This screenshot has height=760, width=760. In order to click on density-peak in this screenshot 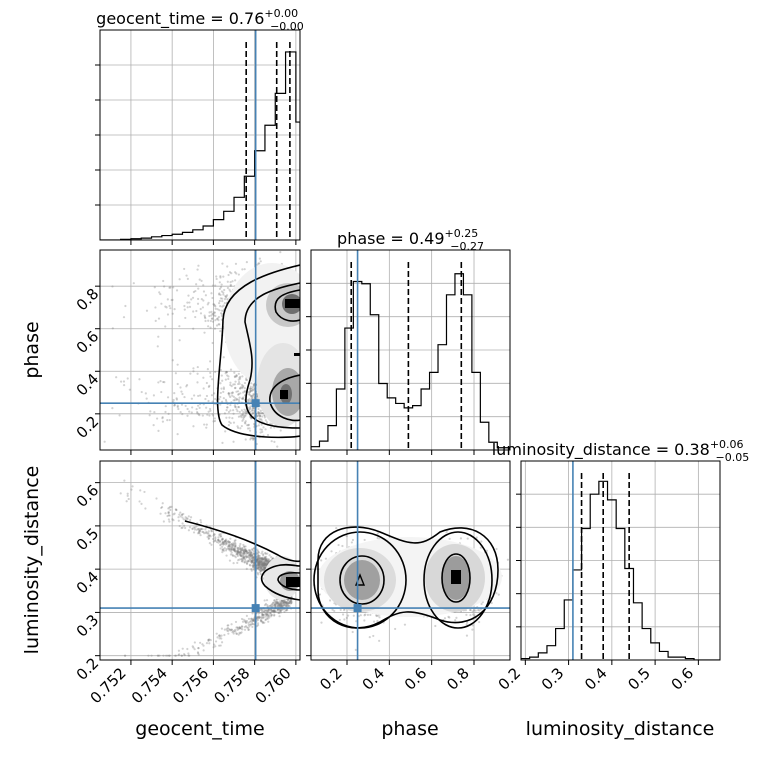, I will do `click(297, 354)`.